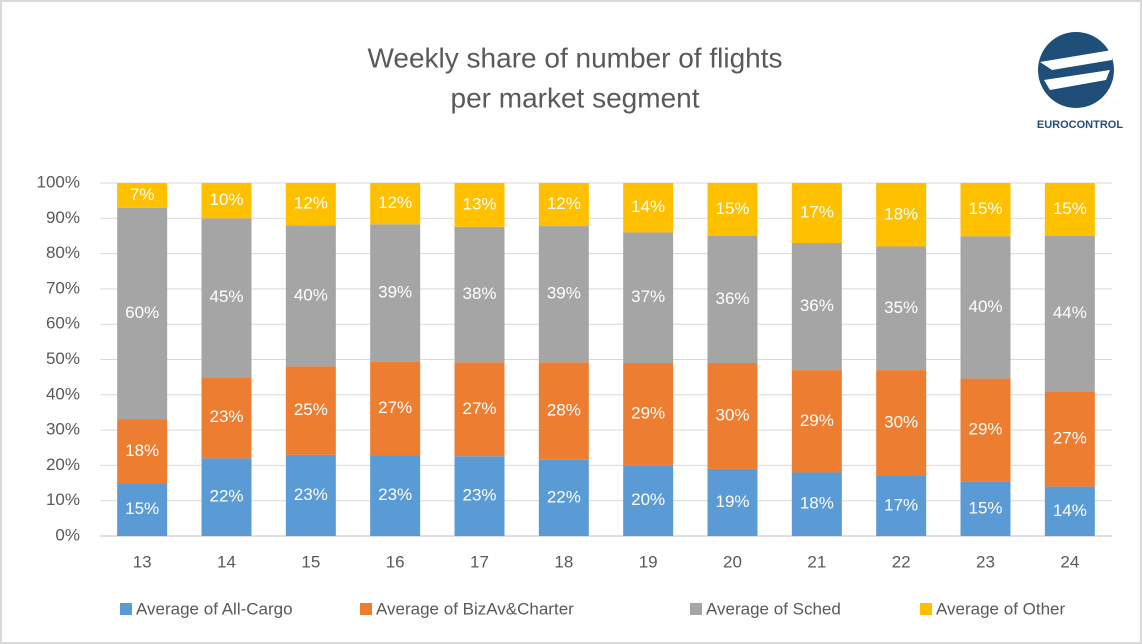  I want to click on x-tick-label: 14, so click(226, 561).